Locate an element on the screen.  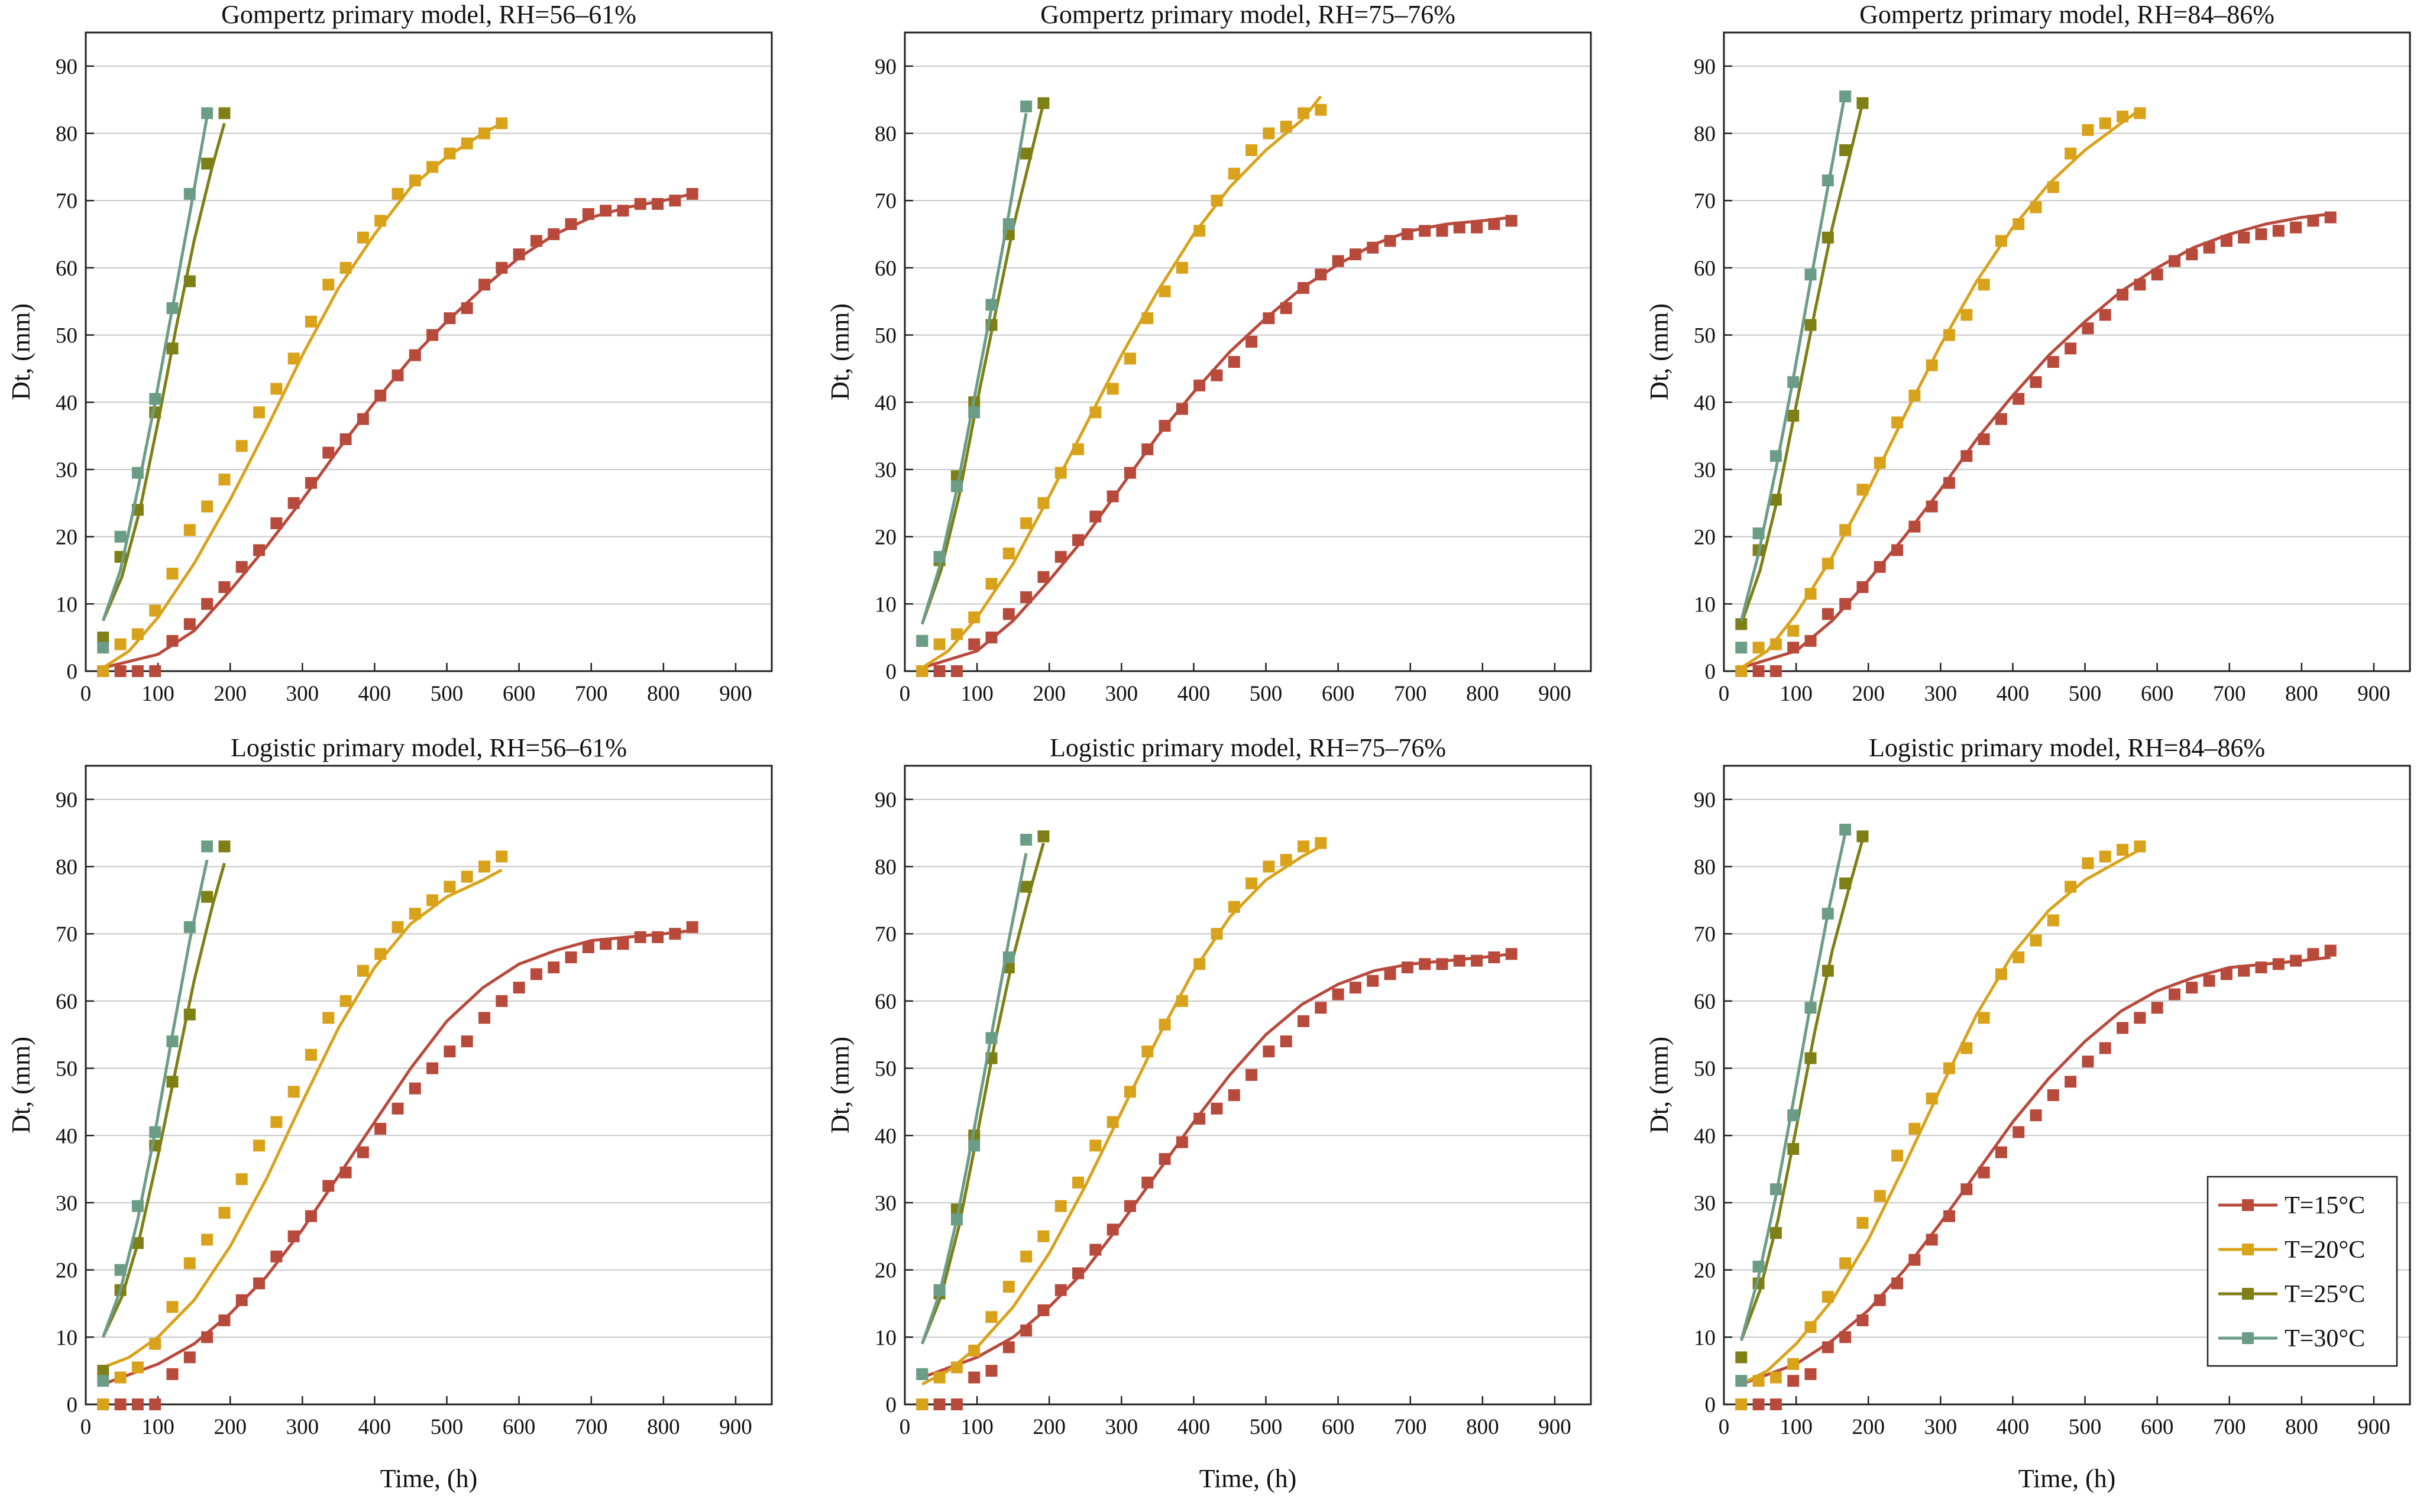
x-tick-label: 900 is located at coordinates (1554, 694).